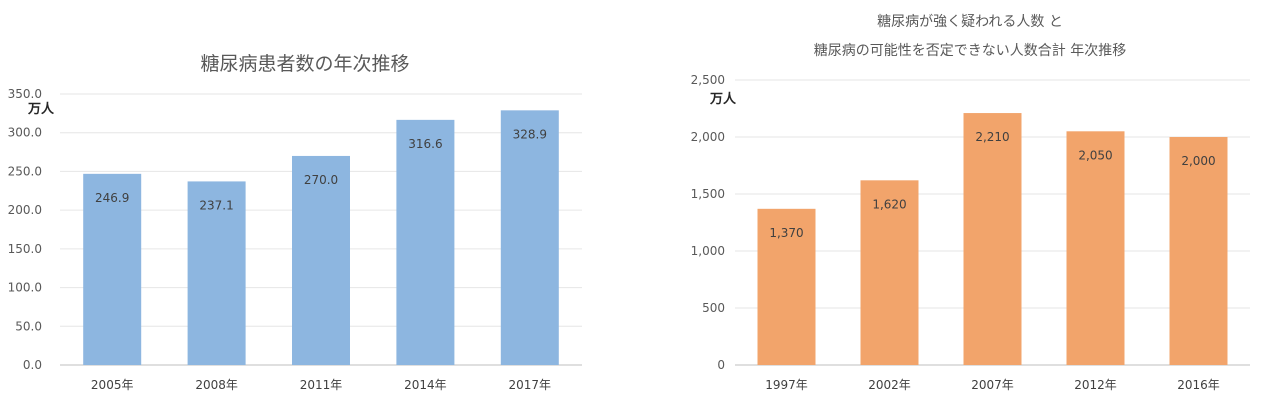 This screenshot has height=407, width=1263. Describe the element at coordinates (25, 171) in the screenshot. I see `y-tick-label: 250.0` at that location.